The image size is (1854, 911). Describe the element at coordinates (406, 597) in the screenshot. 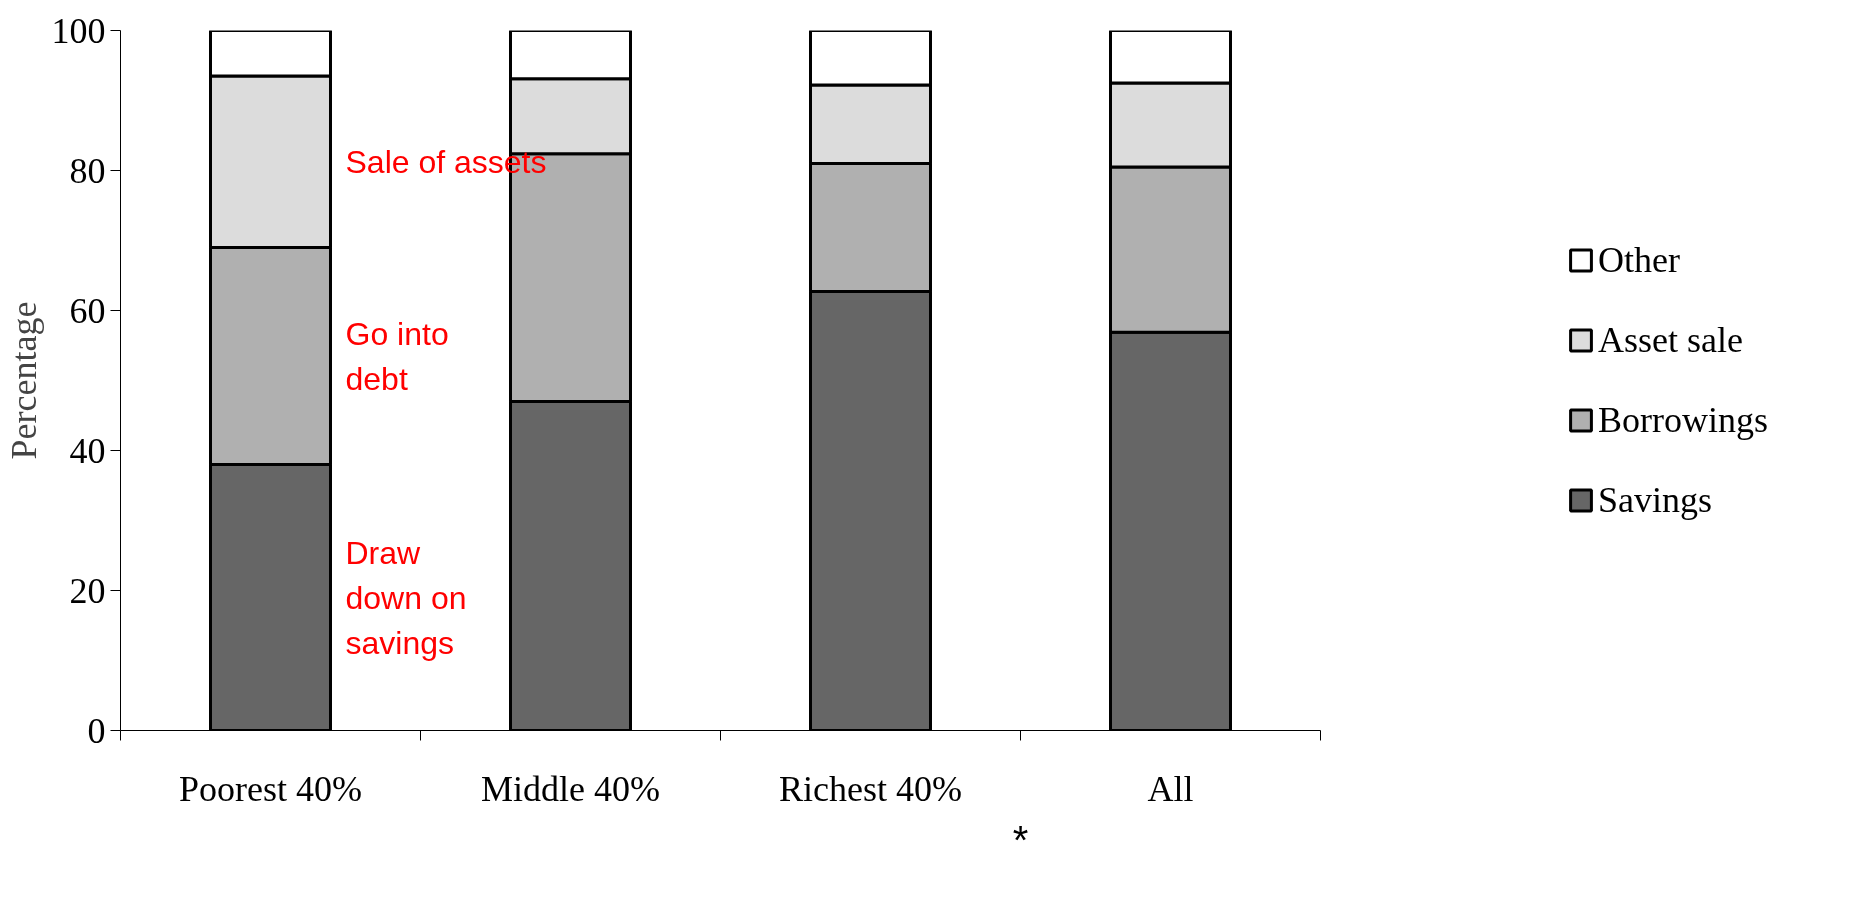

I see `annotation: Draw down on savings` at that location.